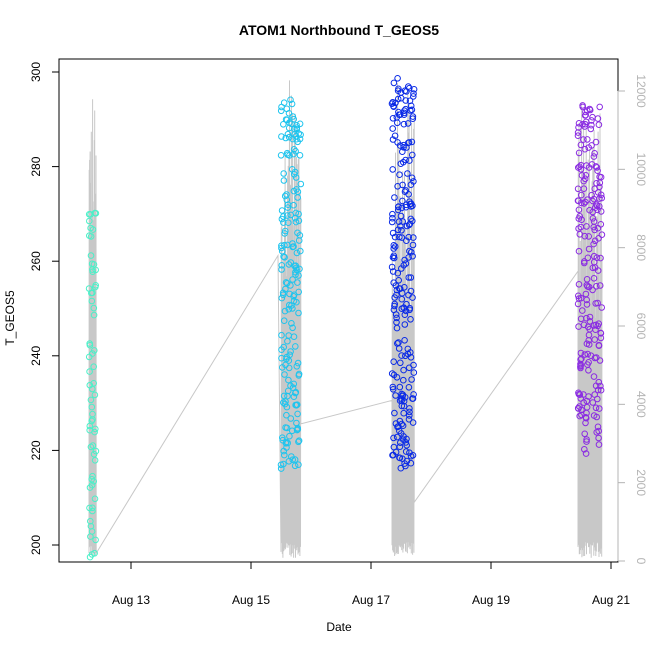 The height and width of the screenshot is (650, 650). I want to click on x-tick-label: Aug 17, so click(371, 600).